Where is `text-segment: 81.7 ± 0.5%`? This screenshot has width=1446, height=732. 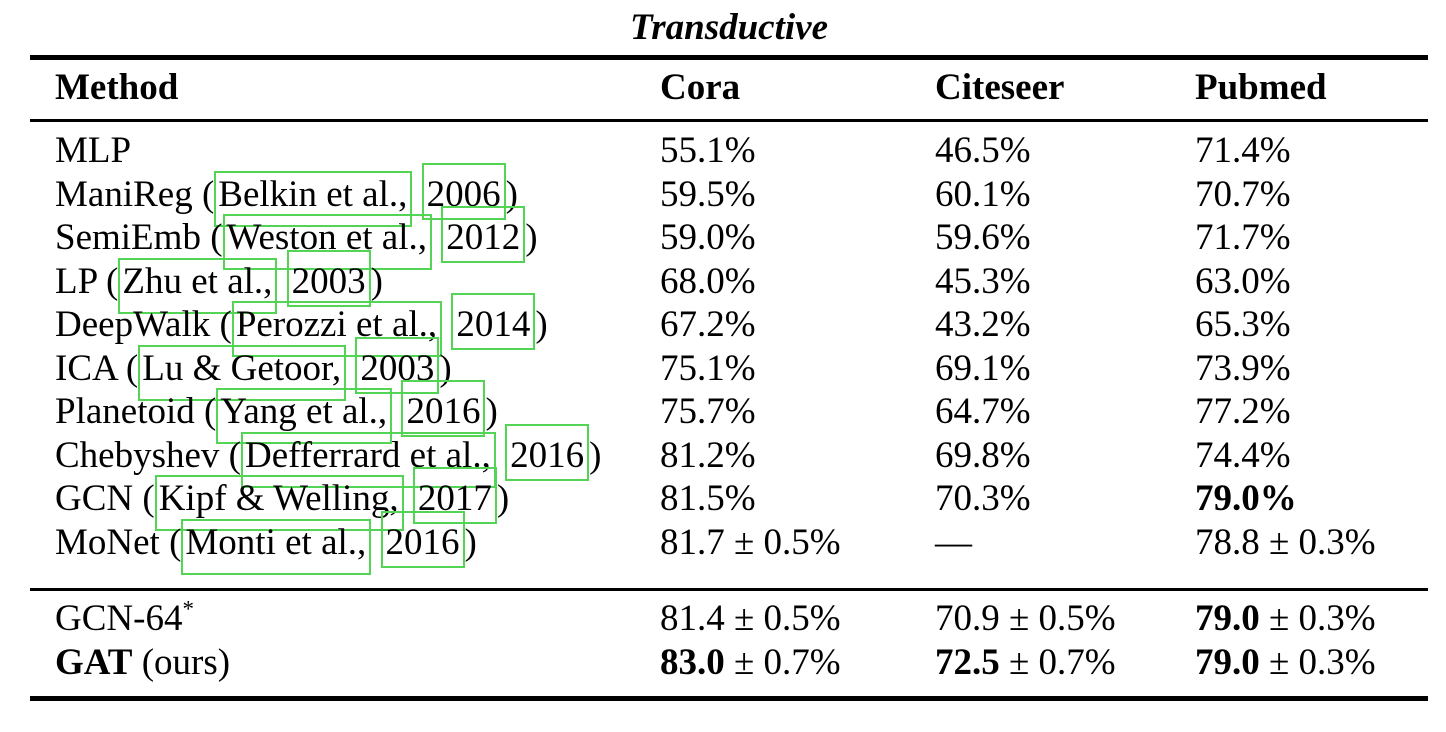
text-segment: 81.7 ± 0.5% is located at coordinates (750, 542).